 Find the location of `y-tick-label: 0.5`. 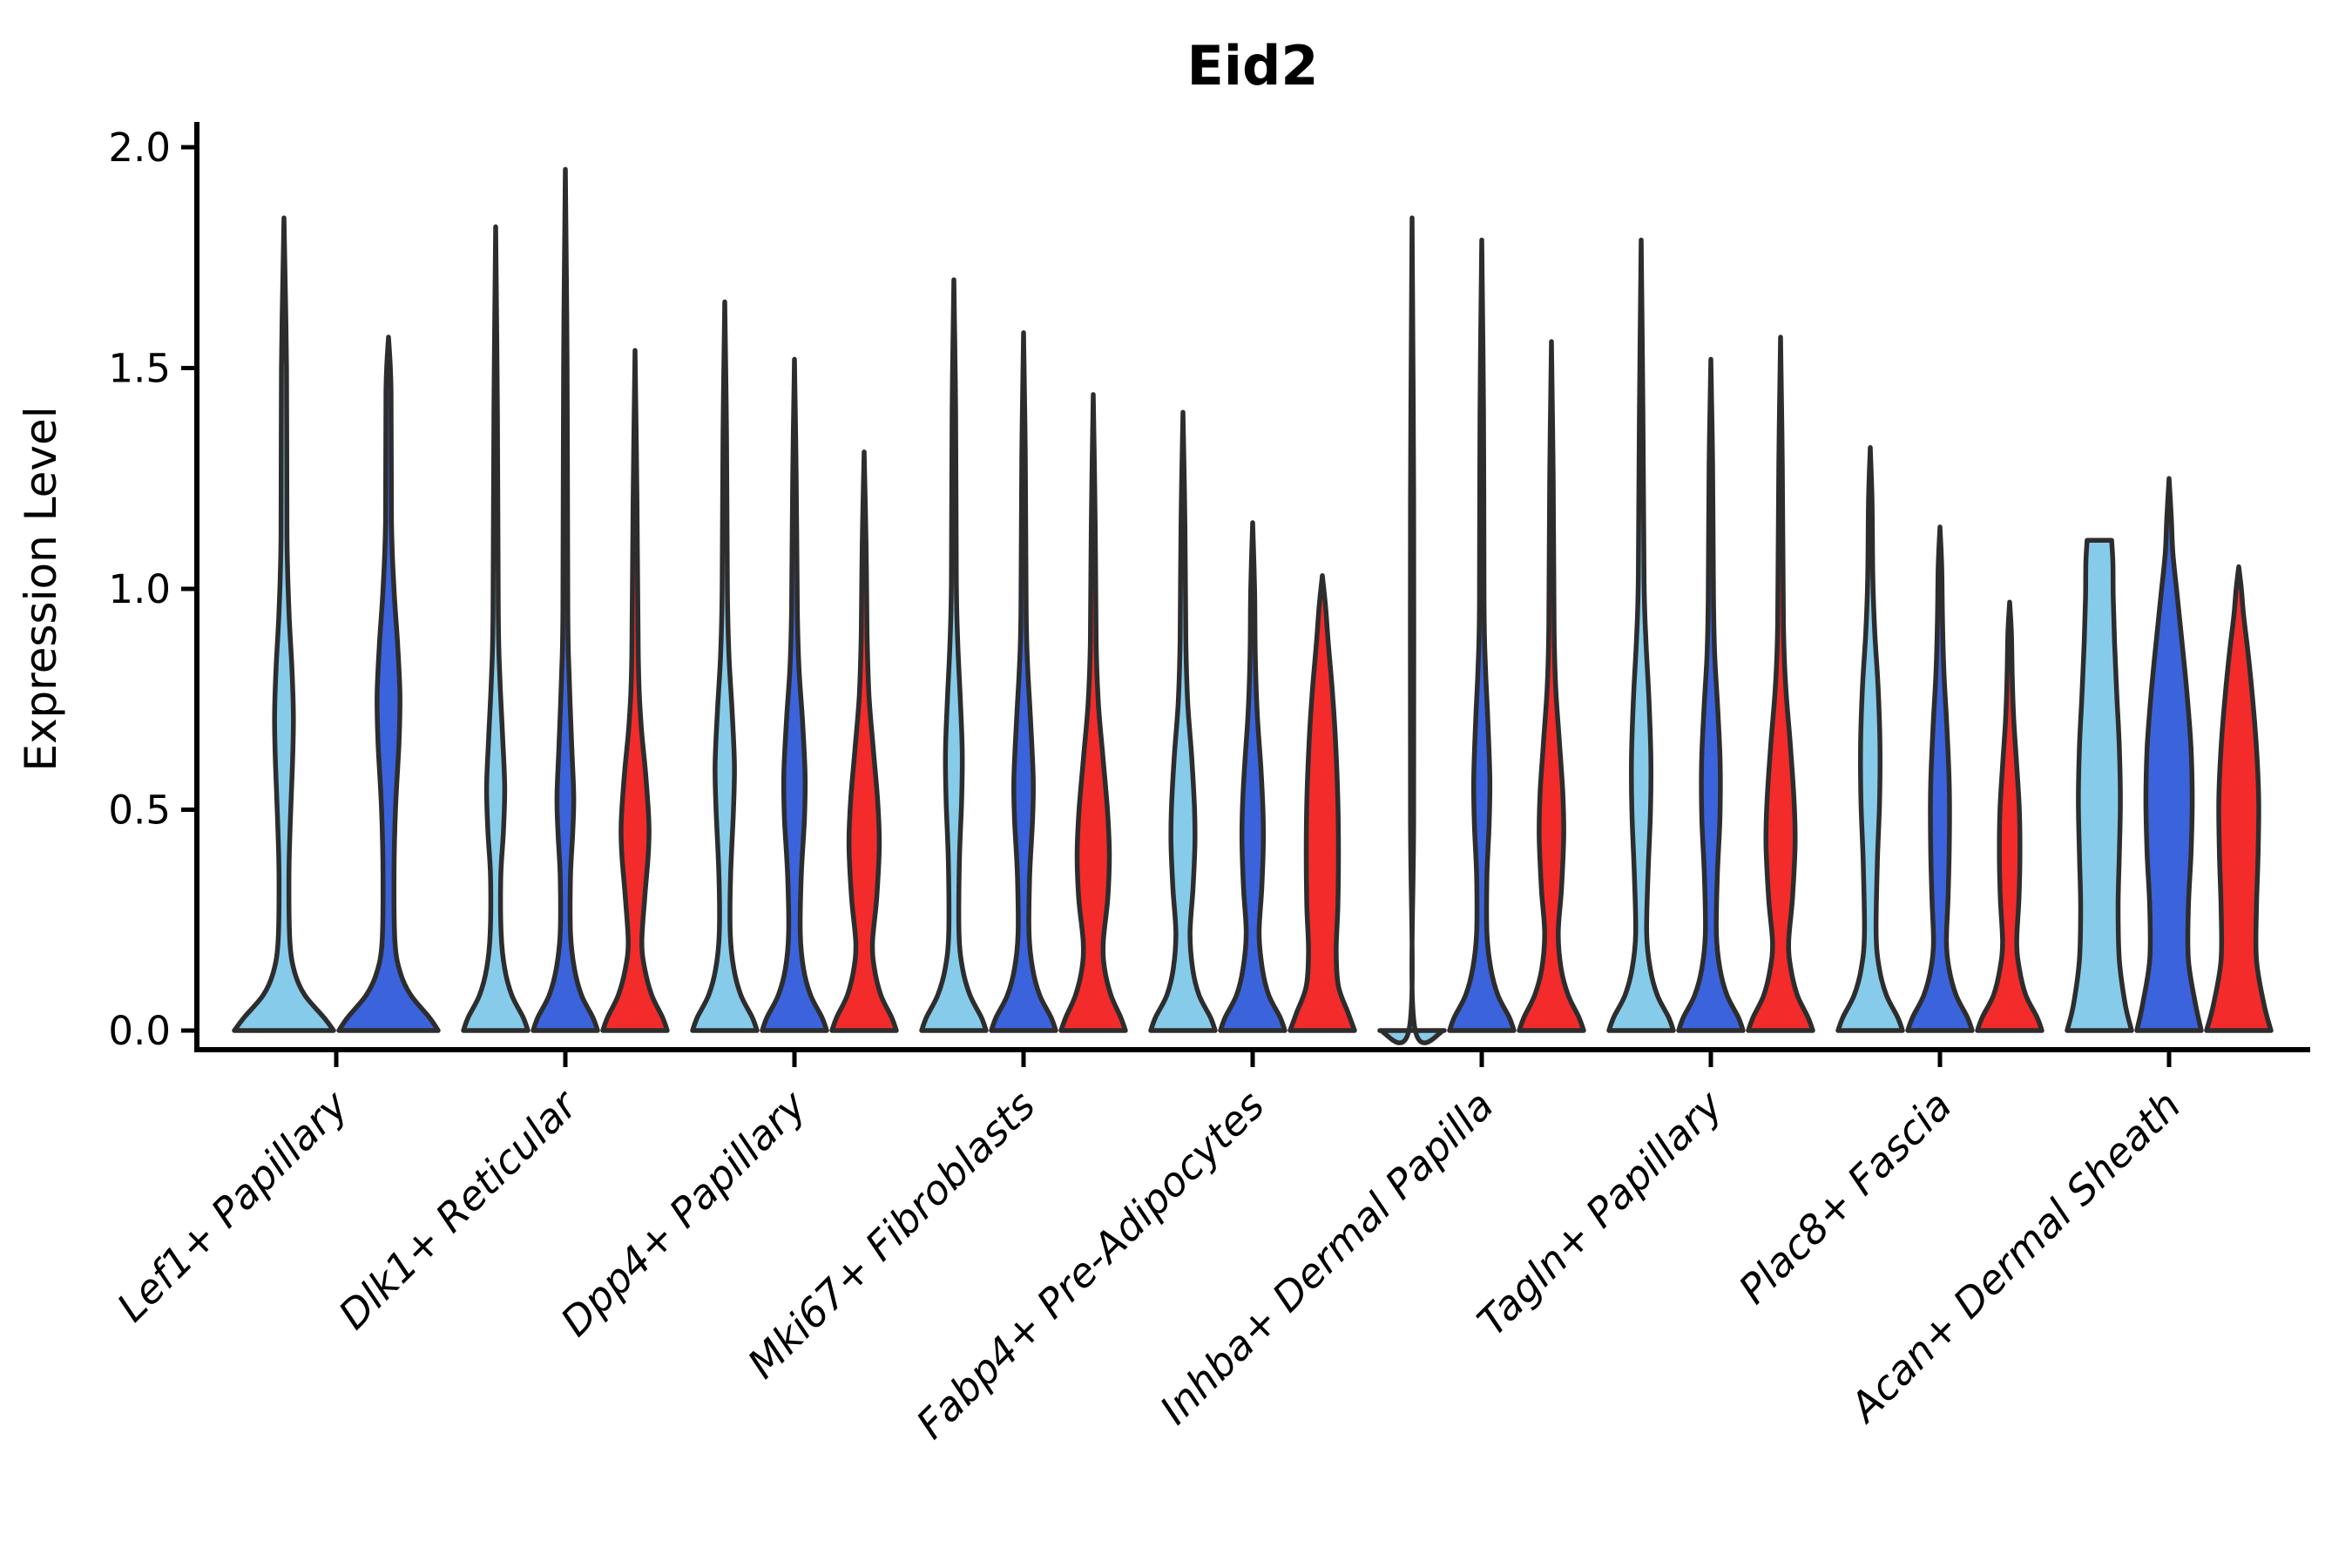

y-tick-label: 0.5 is located at coordinates (139, 810).